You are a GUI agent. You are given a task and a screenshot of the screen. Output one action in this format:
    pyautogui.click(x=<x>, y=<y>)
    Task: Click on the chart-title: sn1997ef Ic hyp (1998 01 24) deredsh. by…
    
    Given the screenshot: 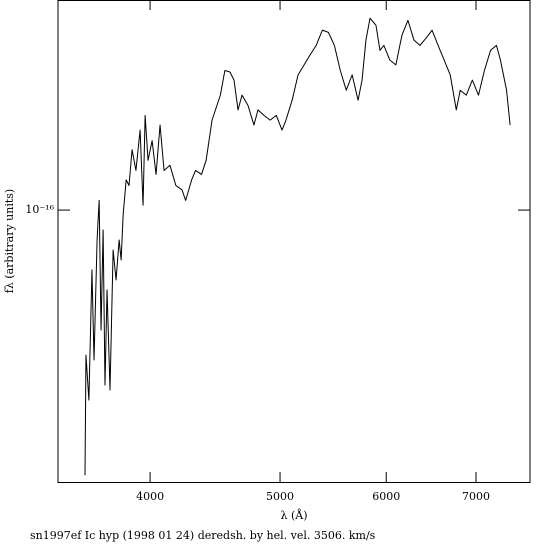 What is the action you would take?
    pyautogui.click(x=203, y=535)
    